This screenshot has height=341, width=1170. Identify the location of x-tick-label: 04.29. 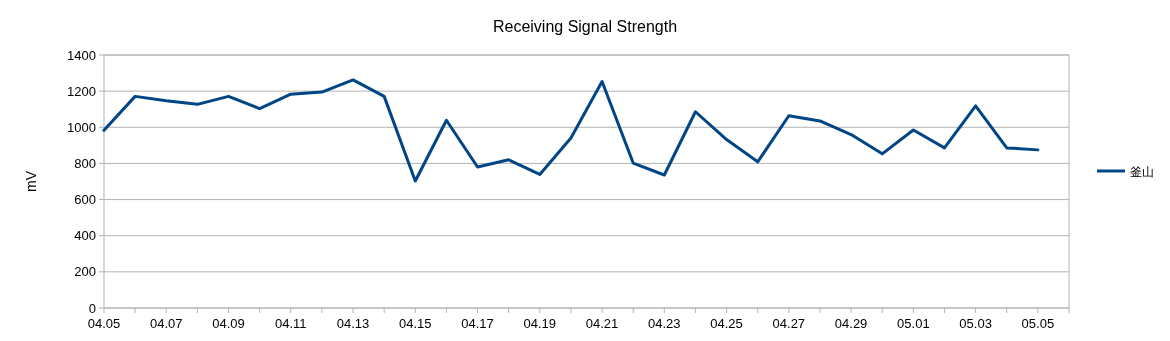
(851, 323).